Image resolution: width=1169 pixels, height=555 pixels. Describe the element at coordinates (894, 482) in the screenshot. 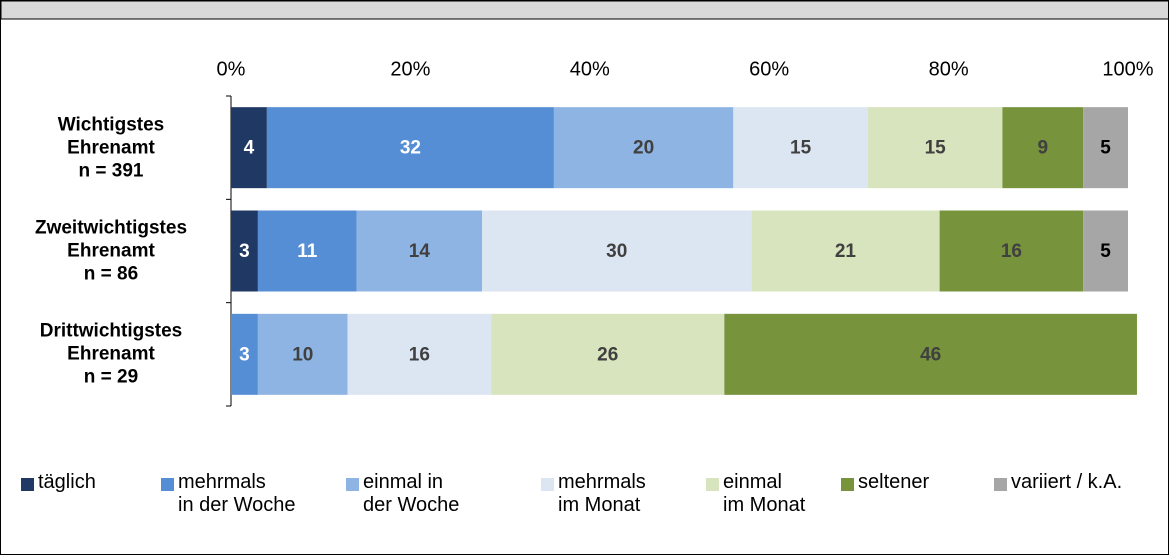

I see `legend-label: seltener` at that location.